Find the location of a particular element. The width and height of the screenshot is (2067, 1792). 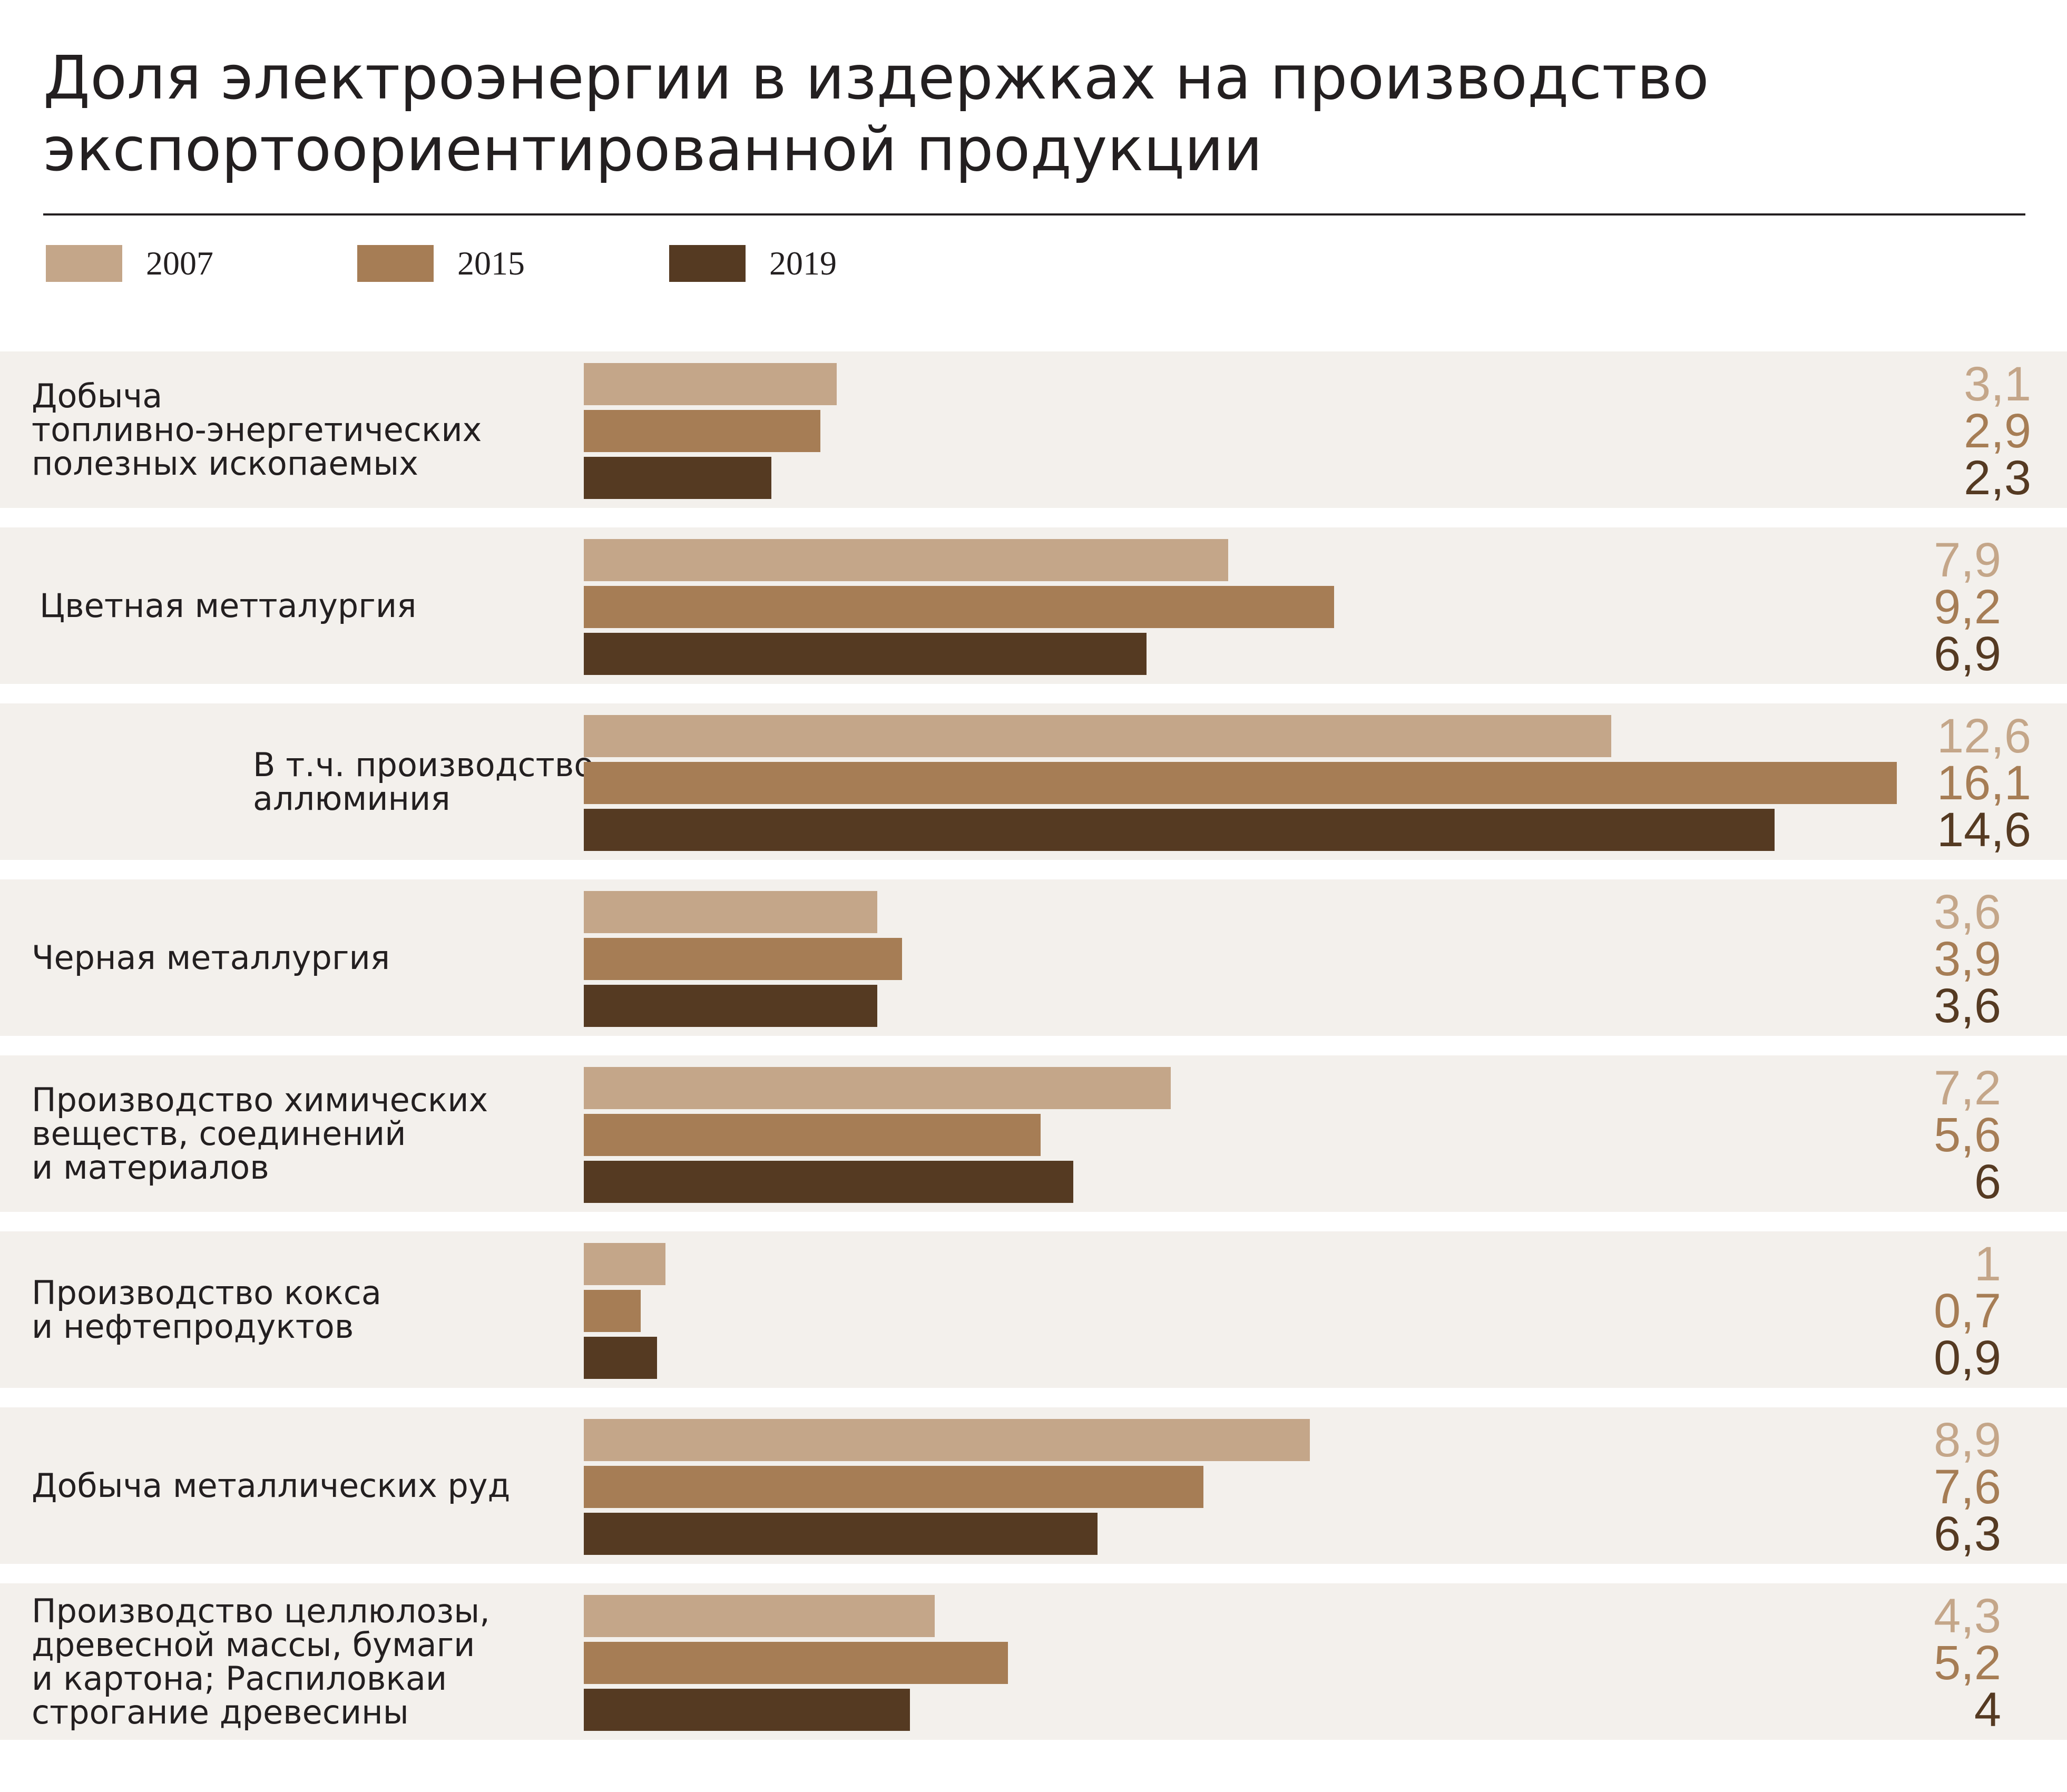

value-label-2007: 3,1 is located at coordinates (1998, 384).